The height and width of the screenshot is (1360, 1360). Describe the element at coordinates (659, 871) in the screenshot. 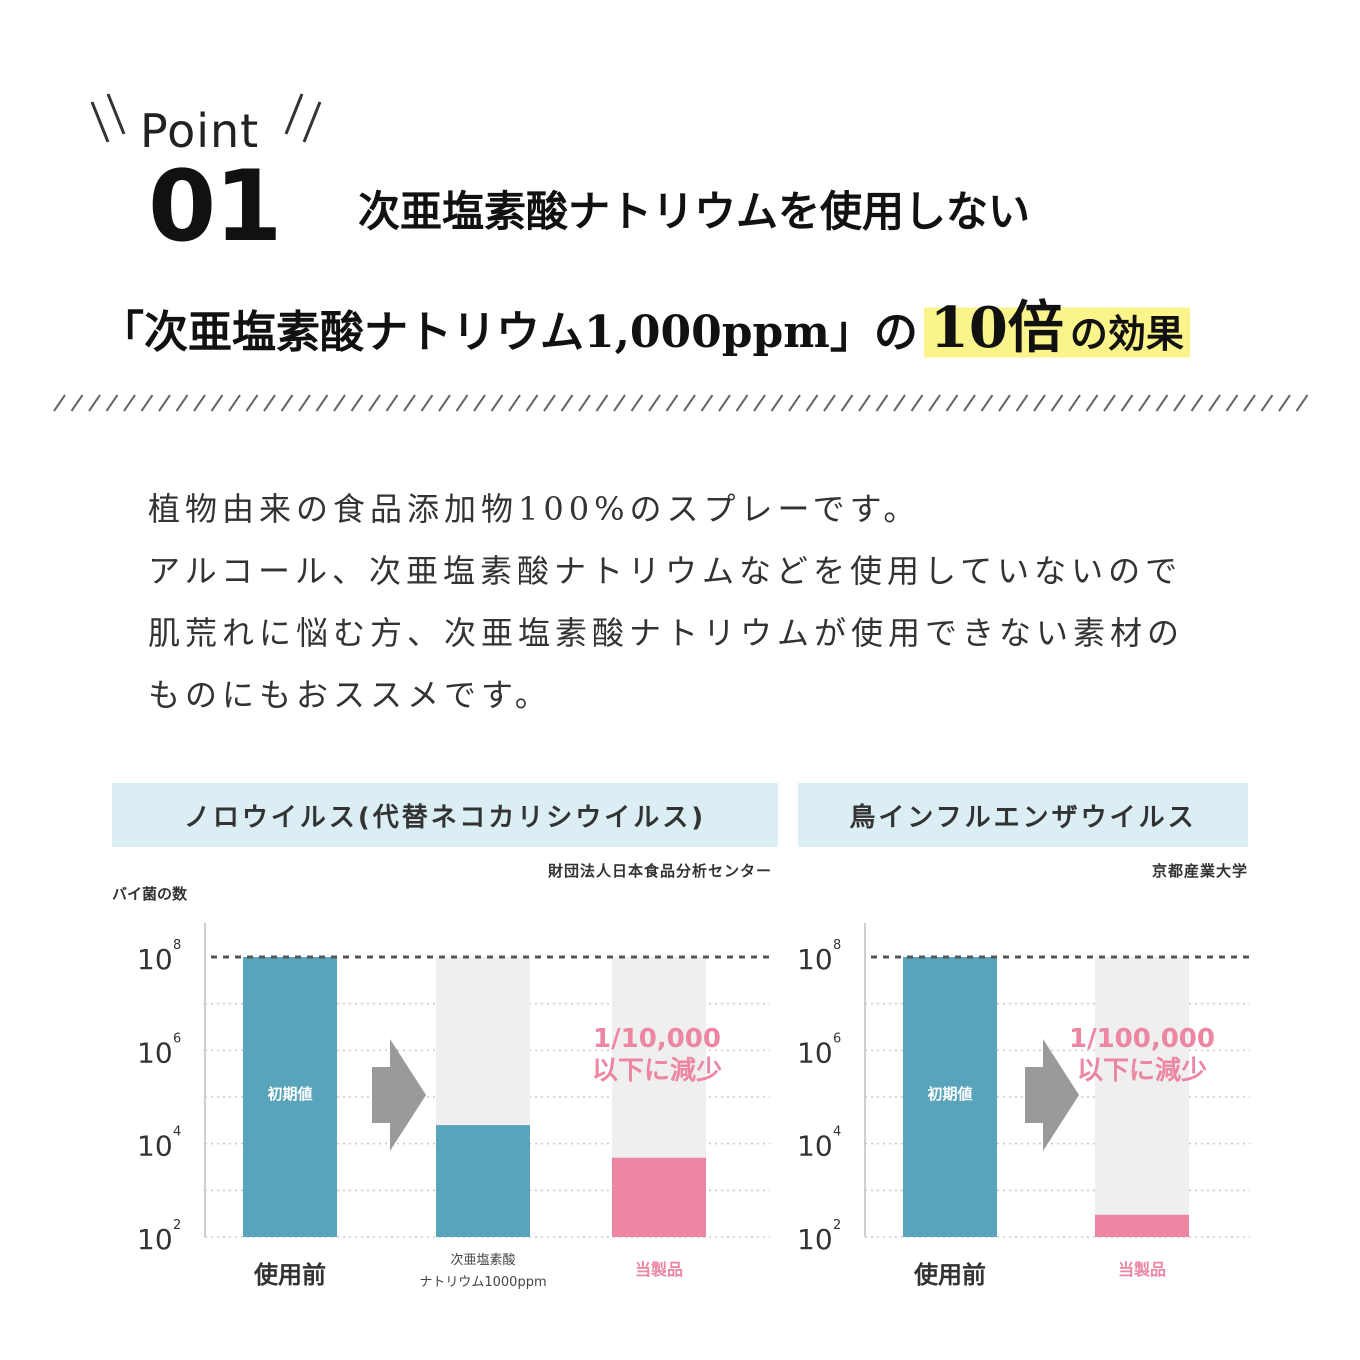

I see `chart-norovirus-source: 財団法人日本食品分析センター` at that location.